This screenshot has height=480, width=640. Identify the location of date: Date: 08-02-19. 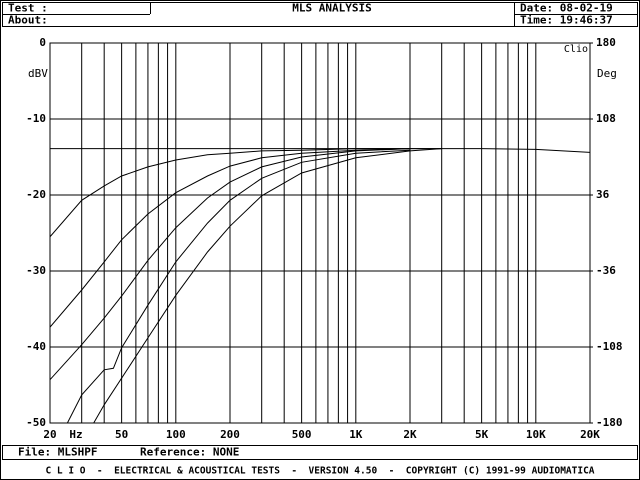
(566, 8).